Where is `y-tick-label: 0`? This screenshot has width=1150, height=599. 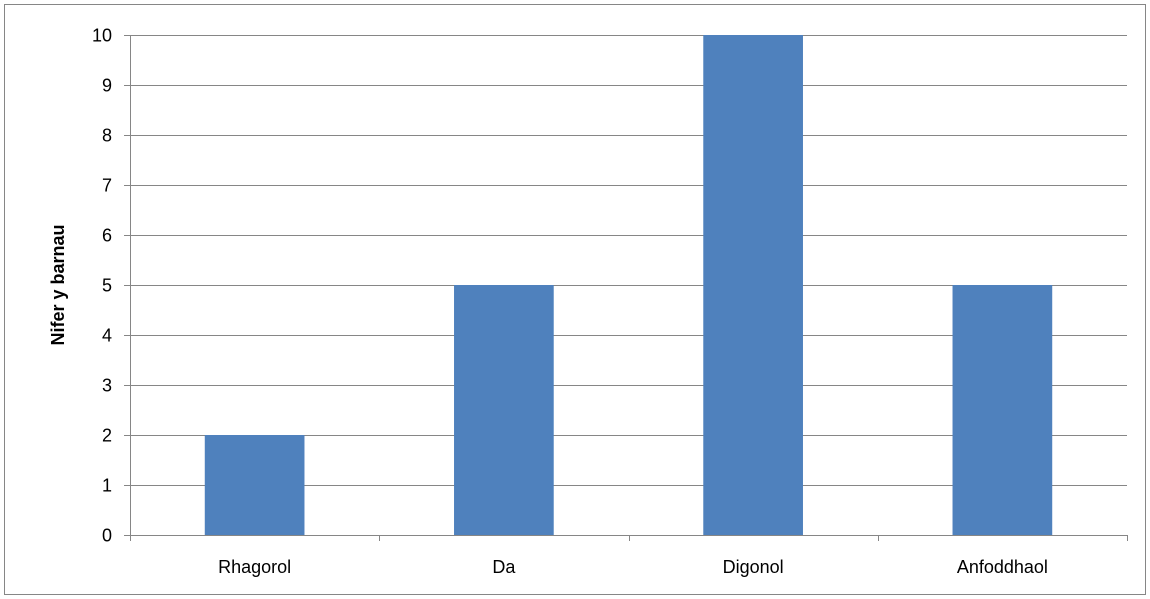 y-tick-label: 0 is located at coordinates (107, 536).